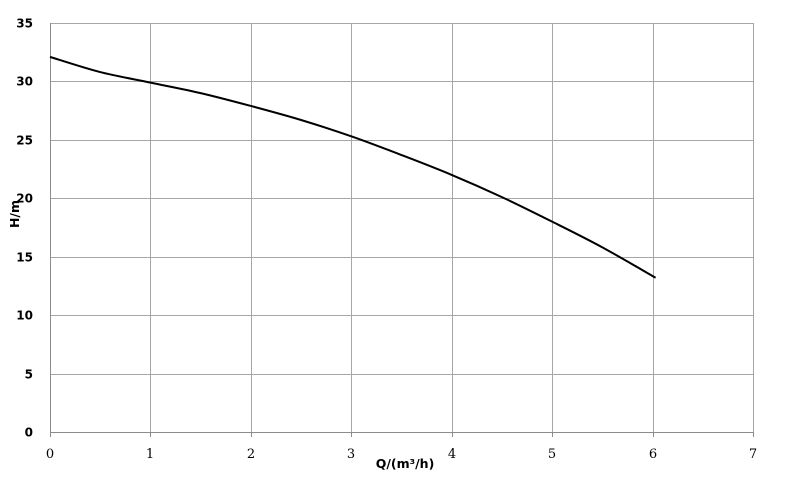 The height and width of the screenshot is (480, 785). What do you see at coordinates (150, 454) in the screenshot?
I see `x-tick-label: 1` at bounding box center [150, 454].